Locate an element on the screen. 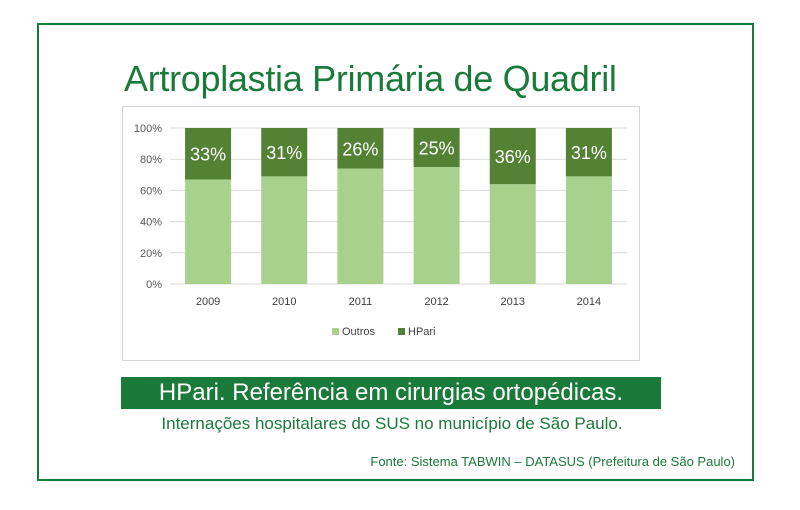 The width and height of the screenshot is (800, 510). x-tick-label: 2009 is located at coordinates (208, 302).